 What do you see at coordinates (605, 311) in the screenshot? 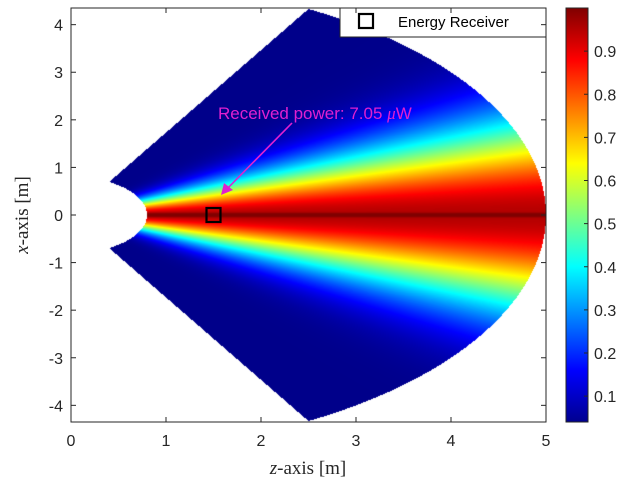
I see `colorbar-tick-label: 0.3` at bounding box center [605, 311].